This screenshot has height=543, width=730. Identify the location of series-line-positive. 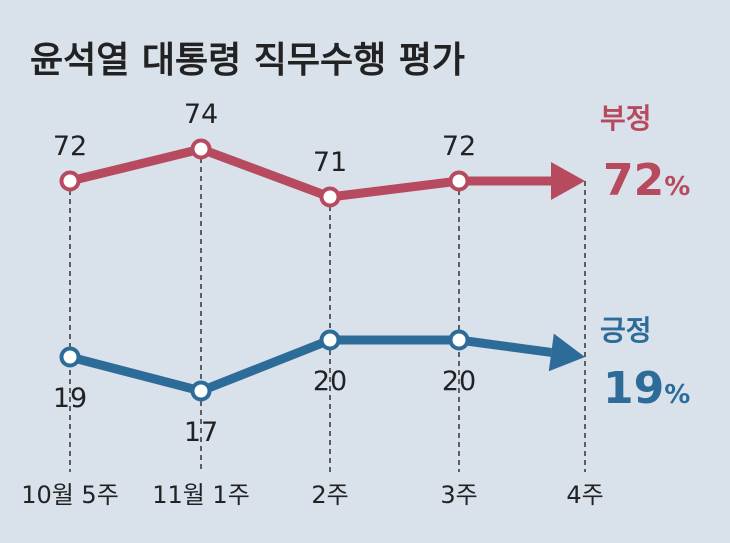
(263, 365).